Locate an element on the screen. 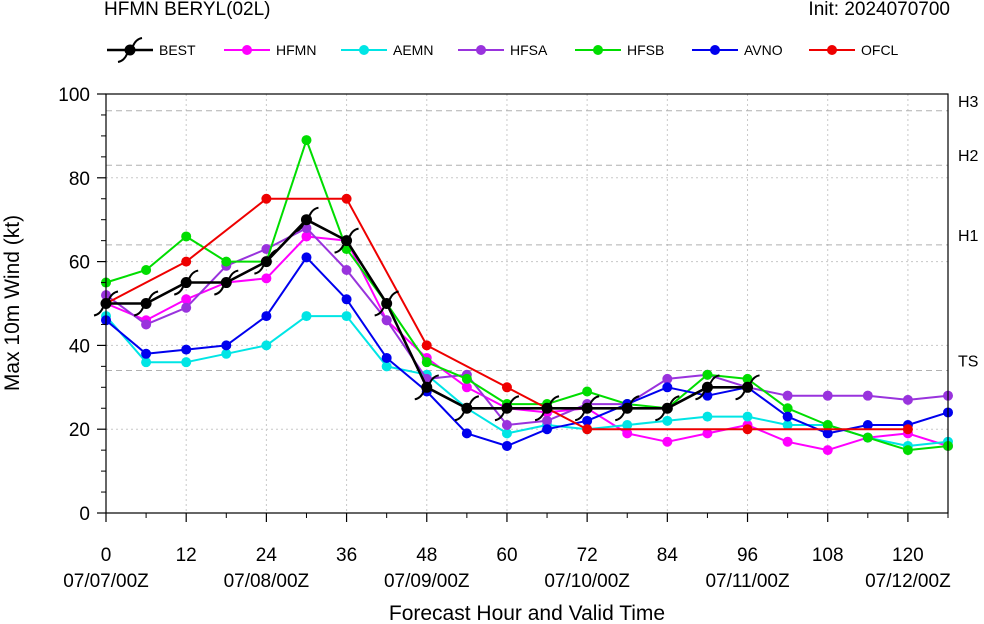  x-tick-label: 12 is located at coordinates (186, 555).